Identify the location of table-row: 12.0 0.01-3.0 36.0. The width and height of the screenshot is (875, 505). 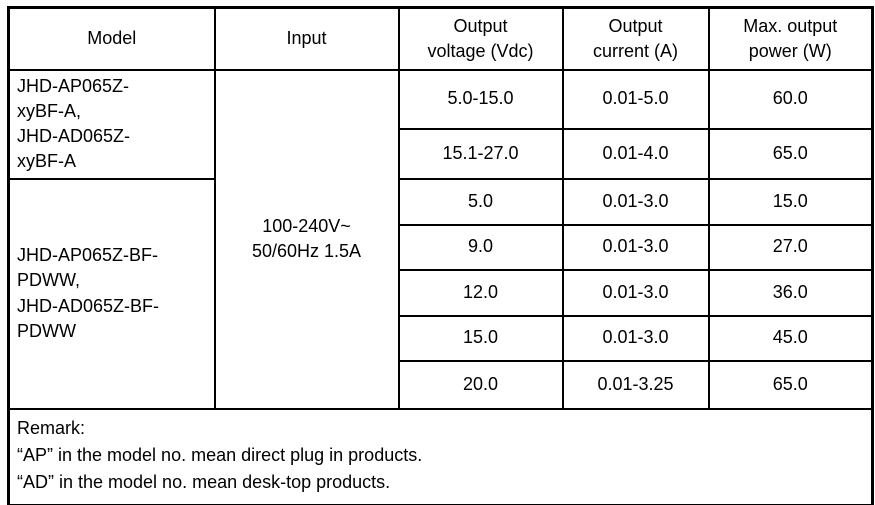
(441, 292).